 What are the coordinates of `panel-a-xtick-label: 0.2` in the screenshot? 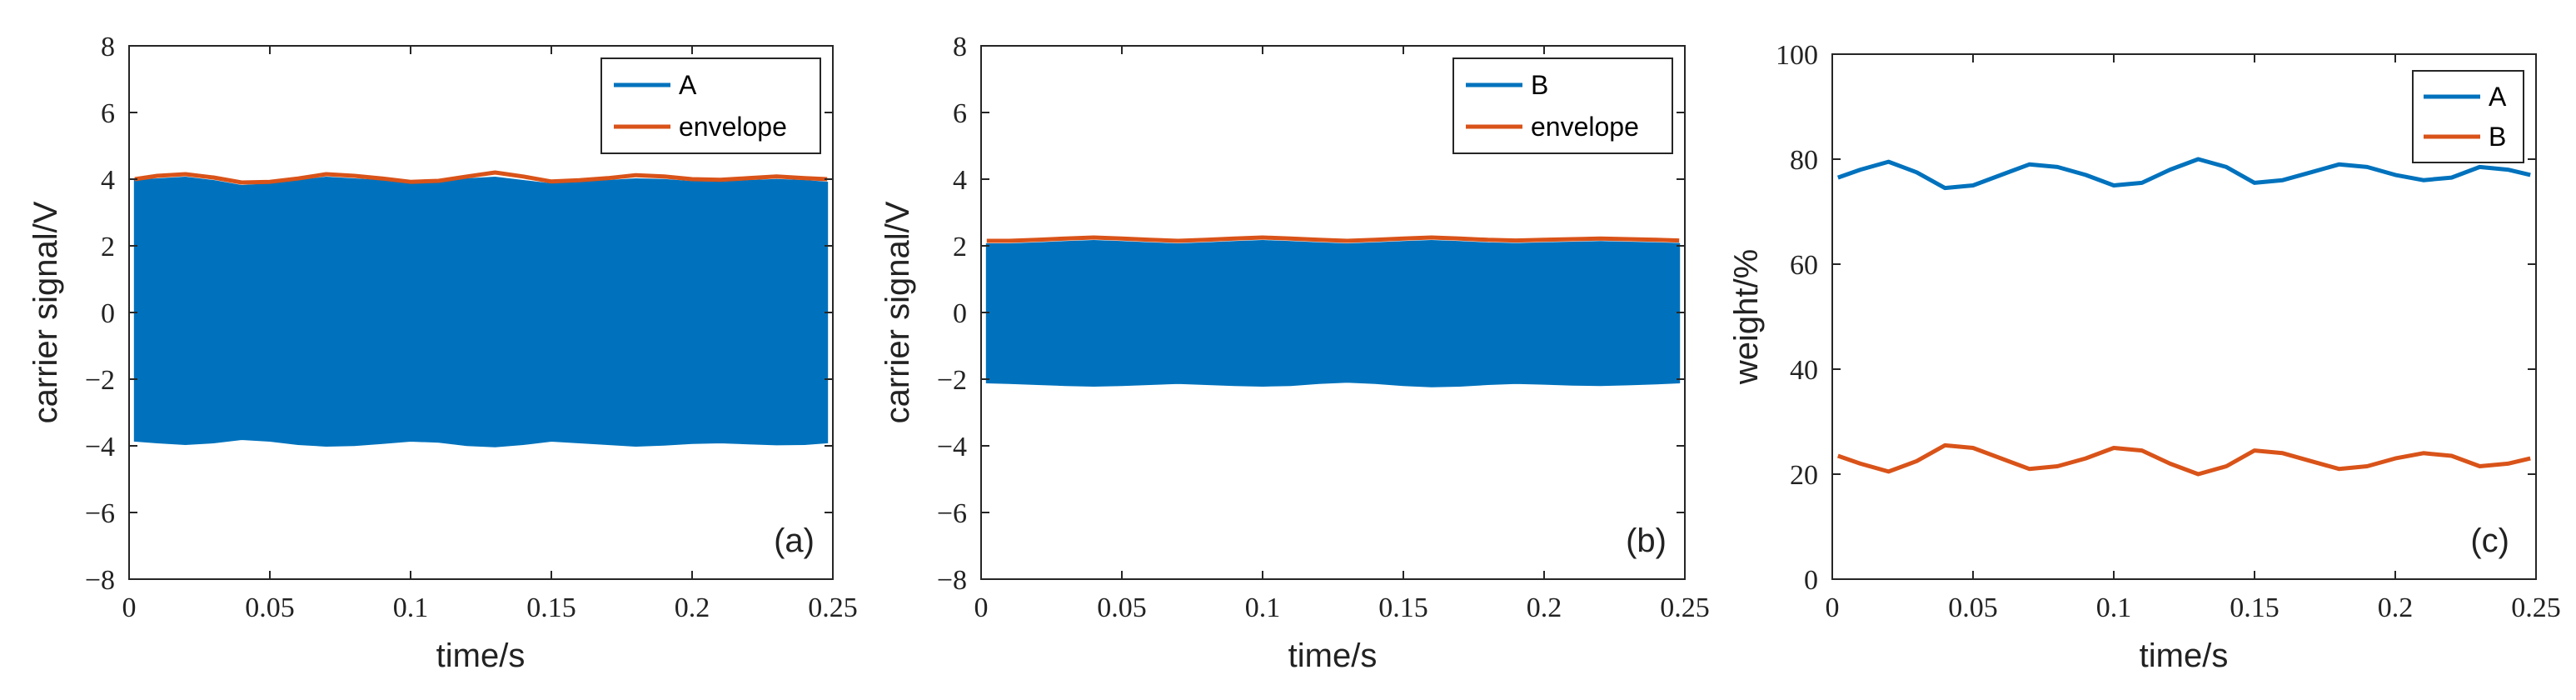 It's located at (693, 607).